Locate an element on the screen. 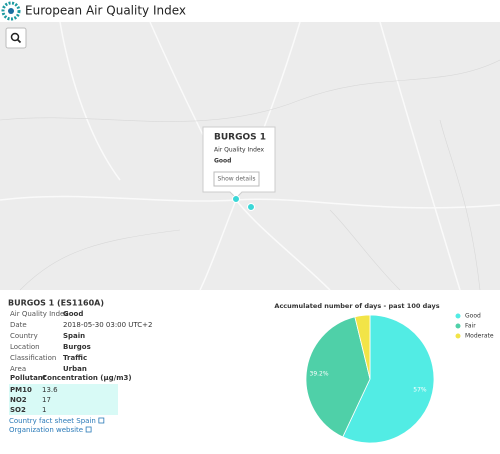  table-cell: 1 is located at coordinates (44, 410).